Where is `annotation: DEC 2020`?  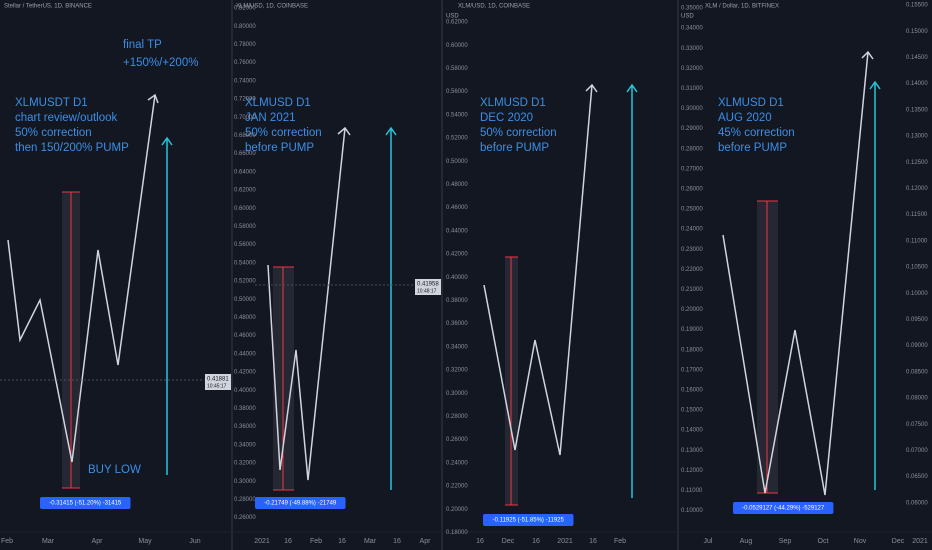
annotation: DEC 2020 is located at coordinates (506, 118).